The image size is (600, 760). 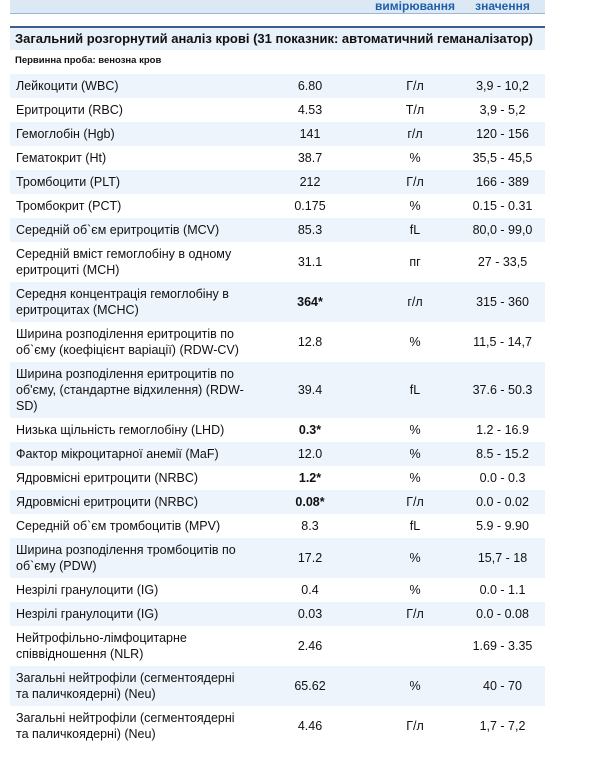 What do you see at coordinates (61, 158) in the screenshot?
I see `test-name: Гематокрит (Ht)` at bounding box center [61, 158].